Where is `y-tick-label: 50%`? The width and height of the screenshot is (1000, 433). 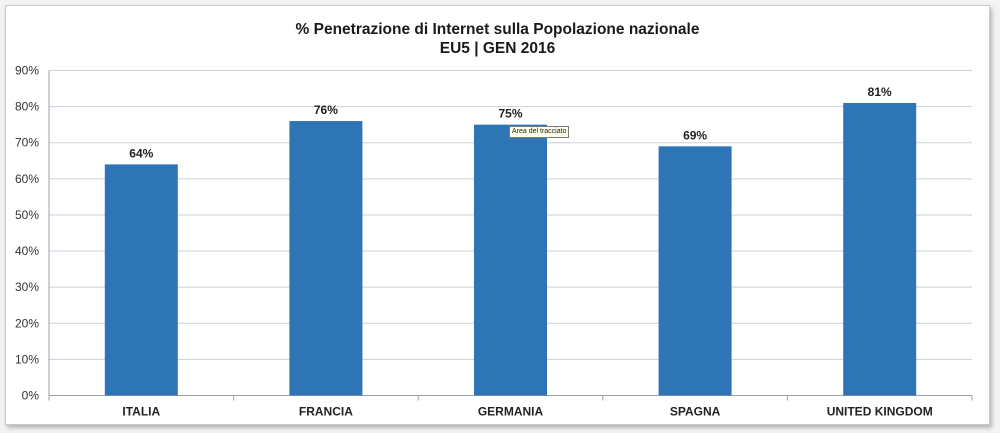
y-tick-label: 50% is located at coordinates (27, 215).